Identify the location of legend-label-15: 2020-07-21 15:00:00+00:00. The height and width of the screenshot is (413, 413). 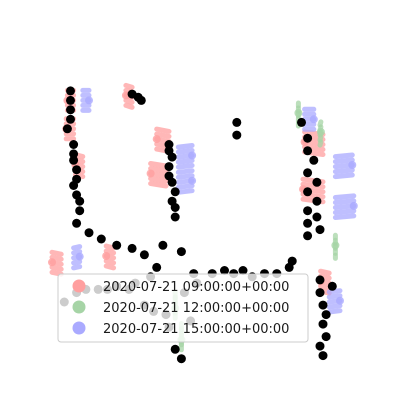
(196, 329).